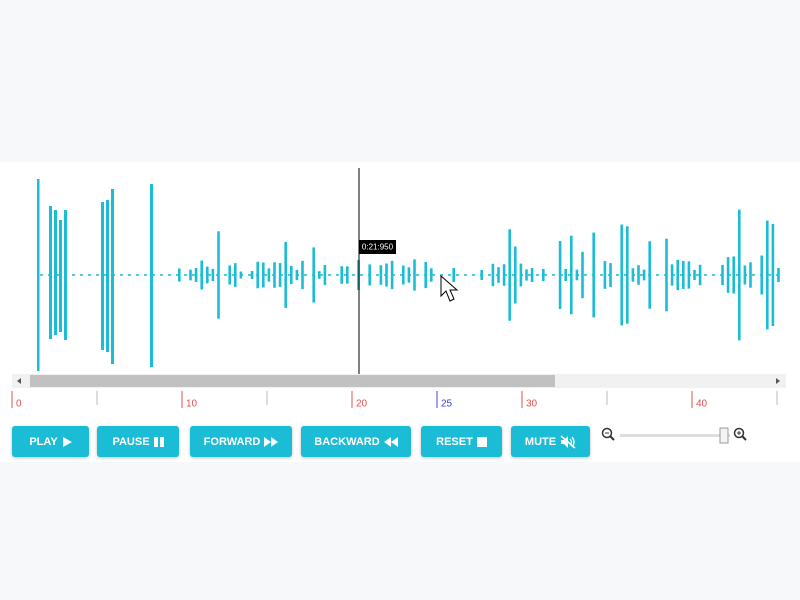 Image resolution: width=800 pixels, height=600 pixels. Describe the element at coordinates (271, 441) in the screenshot. I see `forward-icon` at that location.